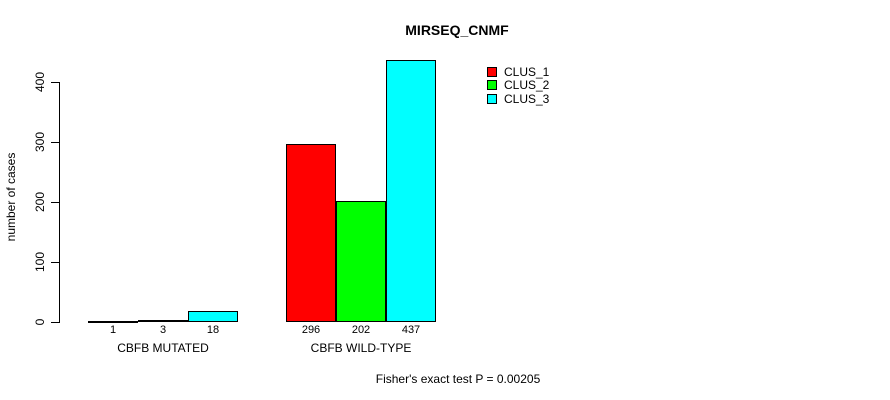 This screenshot has width=890, height=400. I want to click on legend-swatch-clus-1-icon, so click(492, 71).